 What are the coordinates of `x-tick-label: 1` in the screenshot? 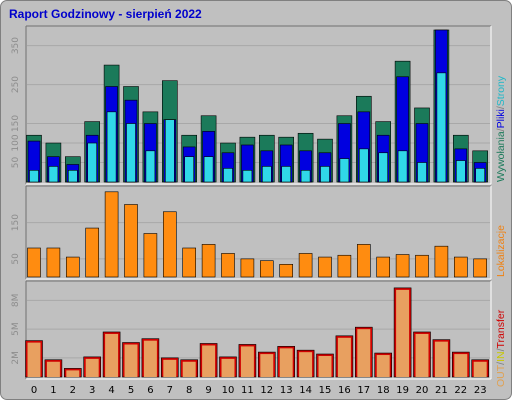 It's located at (53, 390).